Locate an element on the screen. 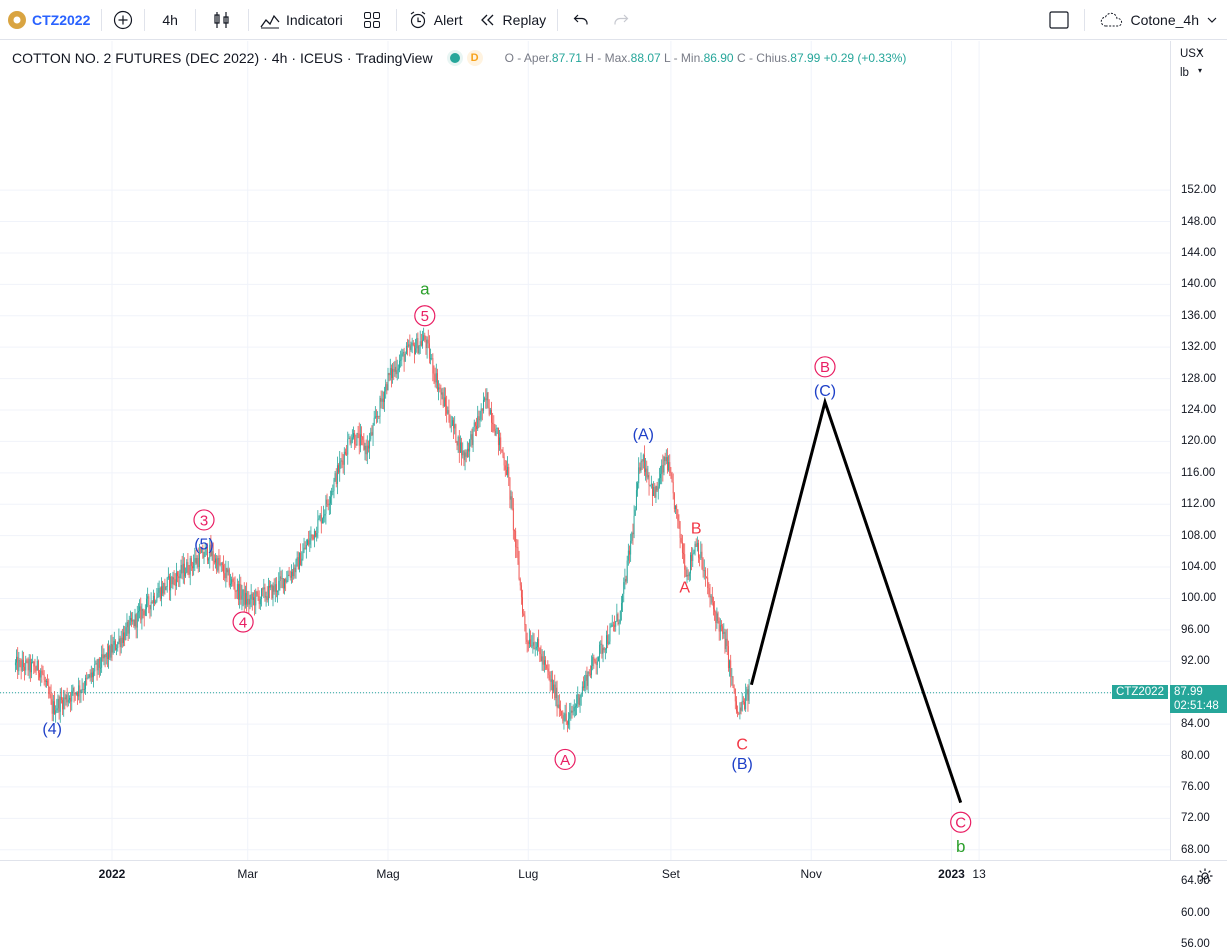 This screenshot has height=950, width=1227. replay-button: Replay is located at coordinates (513, 20).